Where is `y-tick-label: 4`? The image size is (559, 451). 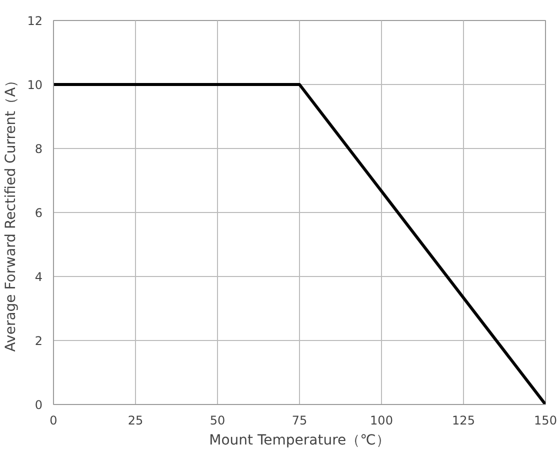
y-tick-label: 4 is located at coordinates (38, 277).